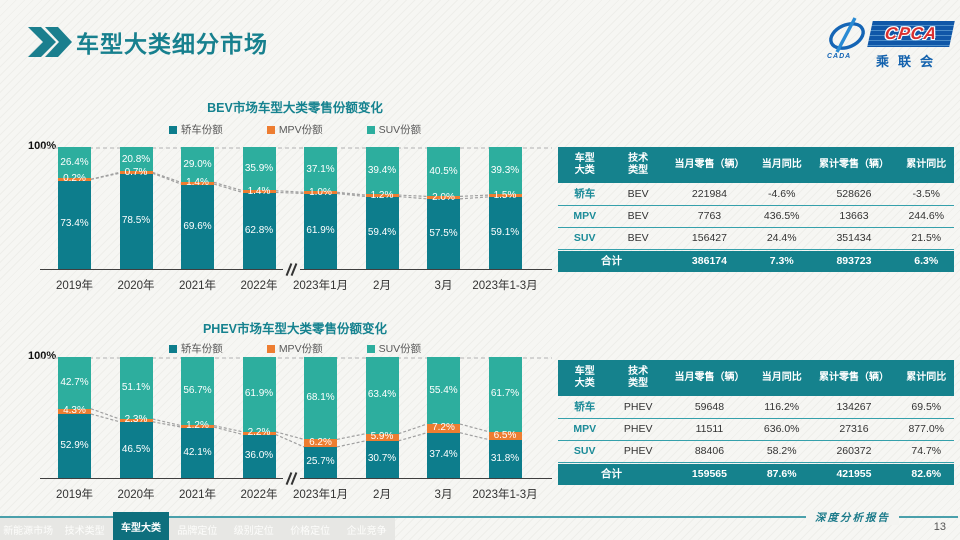 This screenshot has height=540, width=960. Describe the element at coordinates (382, 171) in the screenshot. I see `segment-label: 39.4%` at that location.